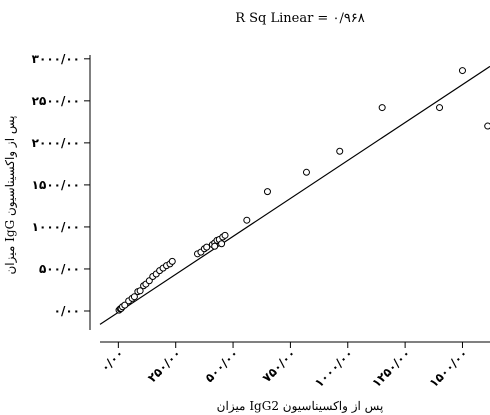 This screenshot has height=415, width=490. What do you see at coordinates (59, 269) in the screenshot?
I see `y-tick-label: ۵۰۰/۰۰` at bounding box center [59, 269].